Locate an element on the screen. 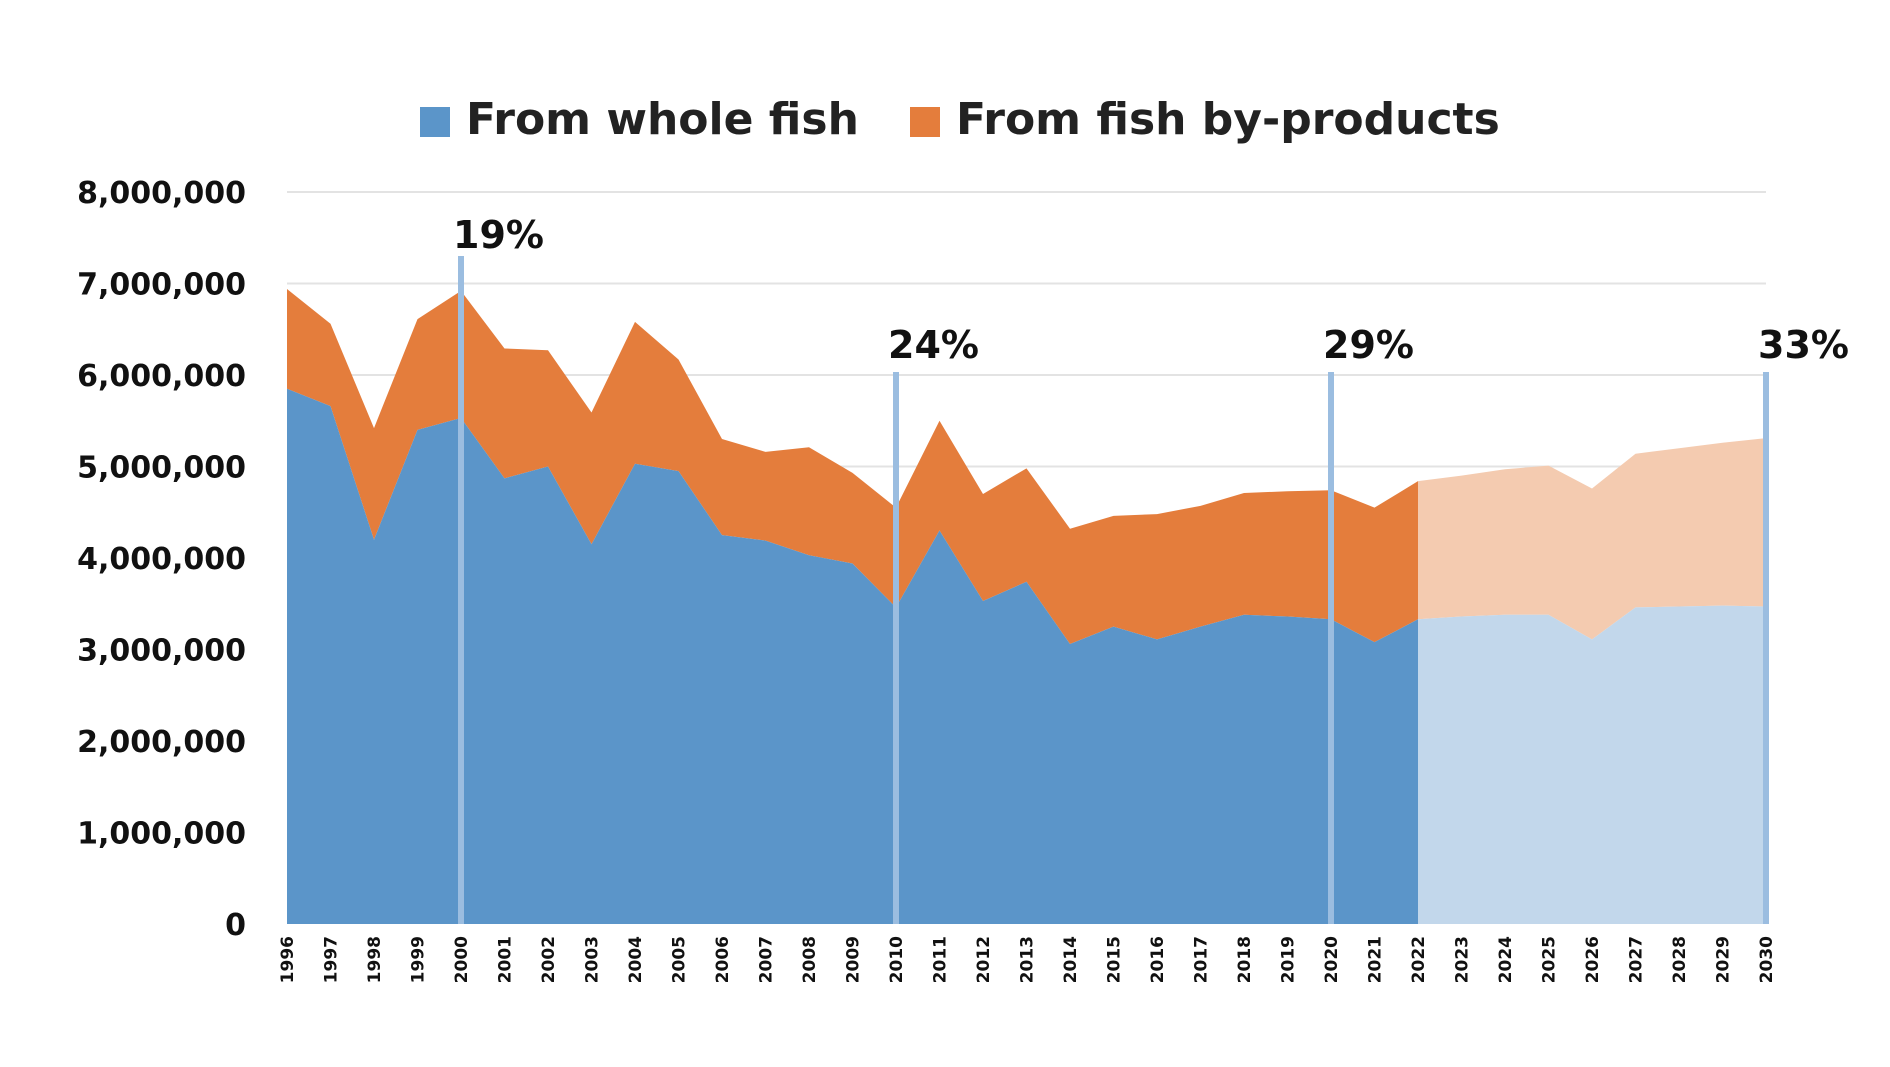 The width and height of the screenshot is (1890, 1067). x-tick-label: 2009 is located at coordinates (854, 959).